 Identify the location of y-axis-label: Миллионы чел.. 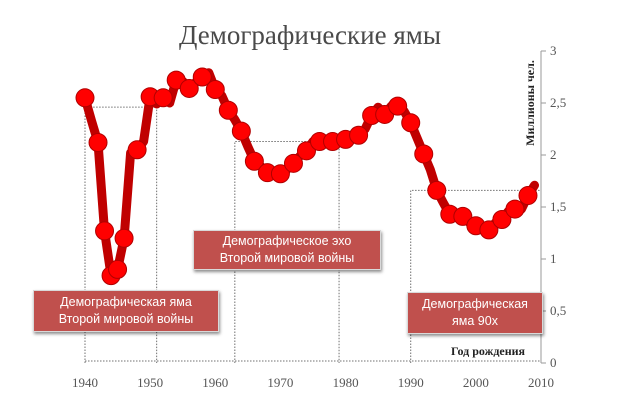
(530, 103).